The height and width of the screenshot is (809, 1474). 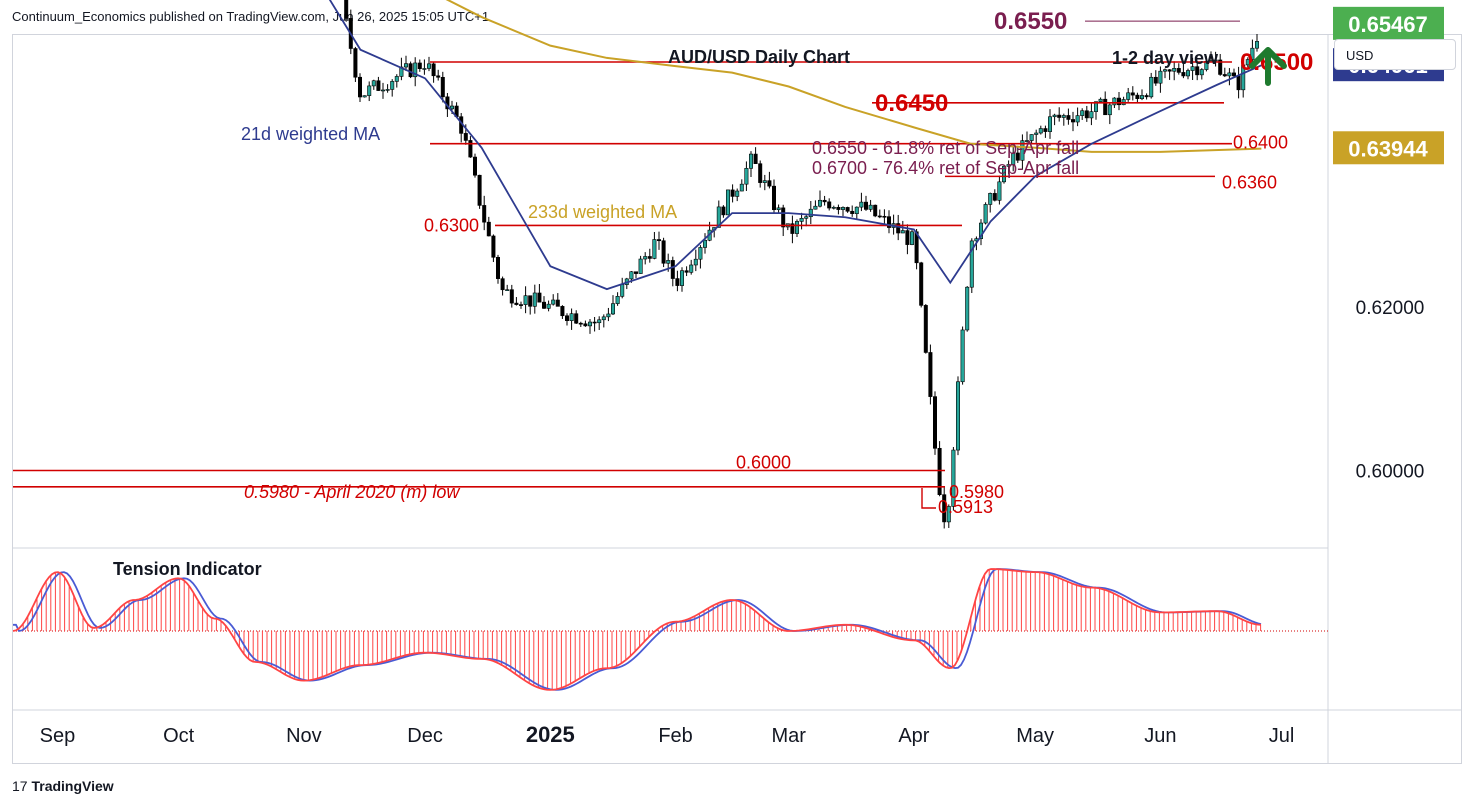 What do you see at coordinates (179, 736) in the screenshot?
I see `x-tick-label: Oct` at bounding box center [179, 736].